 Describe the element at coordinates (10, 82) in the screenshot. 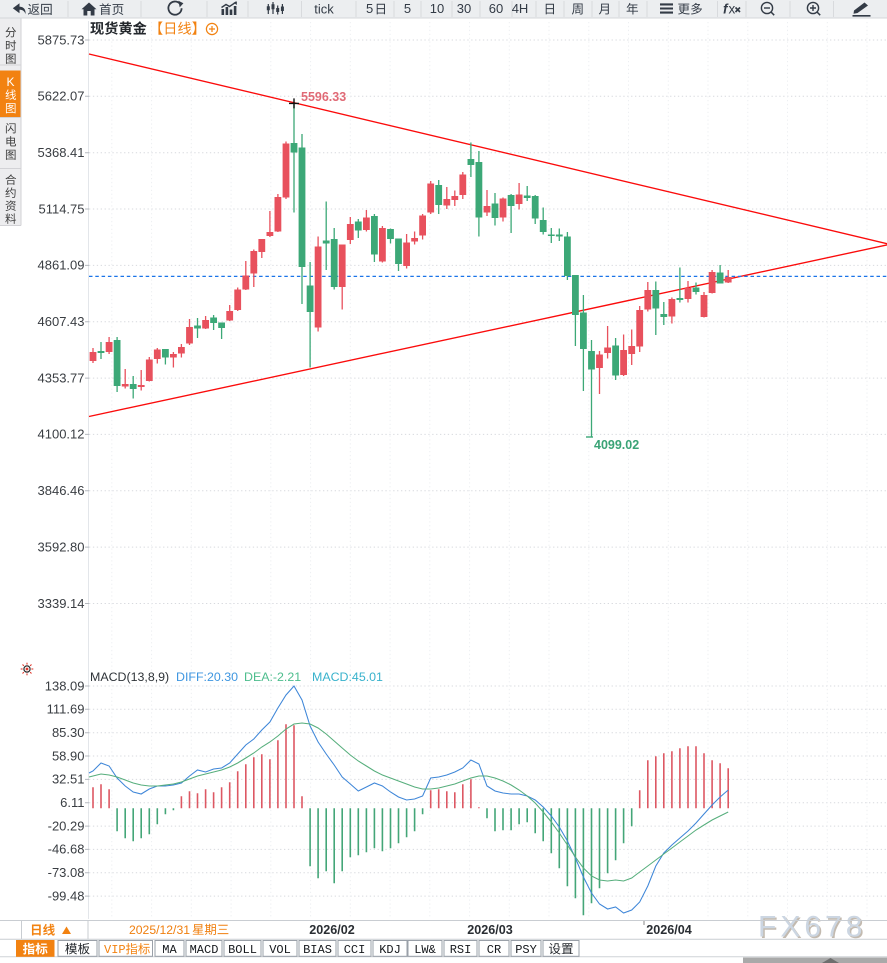

I see `svg-text: K` at that location.